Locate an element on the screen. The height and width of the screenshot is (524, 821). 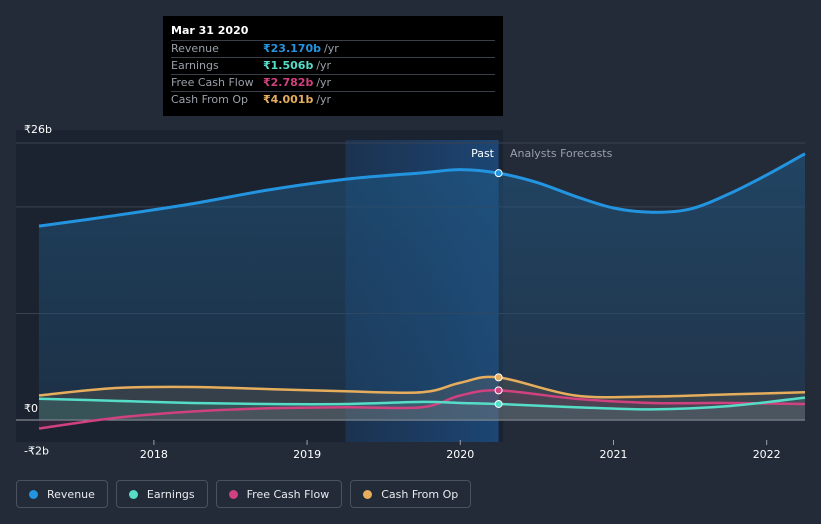
y-tick-label: -₹2b is located at coordinates (36, 450).